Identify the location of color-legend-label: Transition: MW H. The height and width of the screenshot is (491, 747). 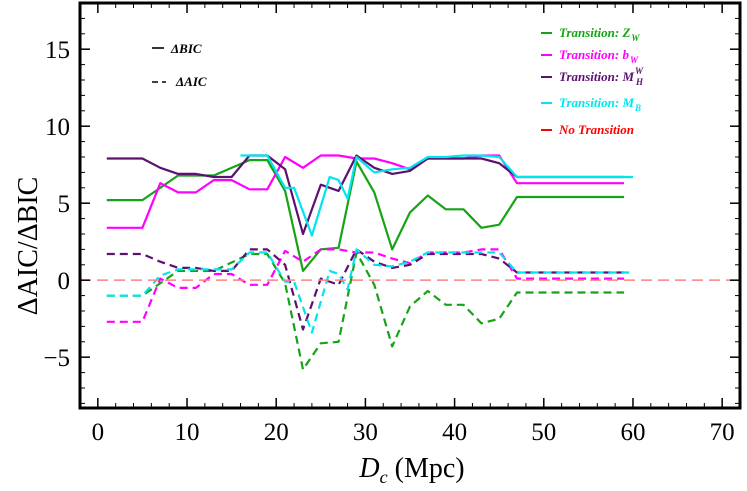
(601, 76).